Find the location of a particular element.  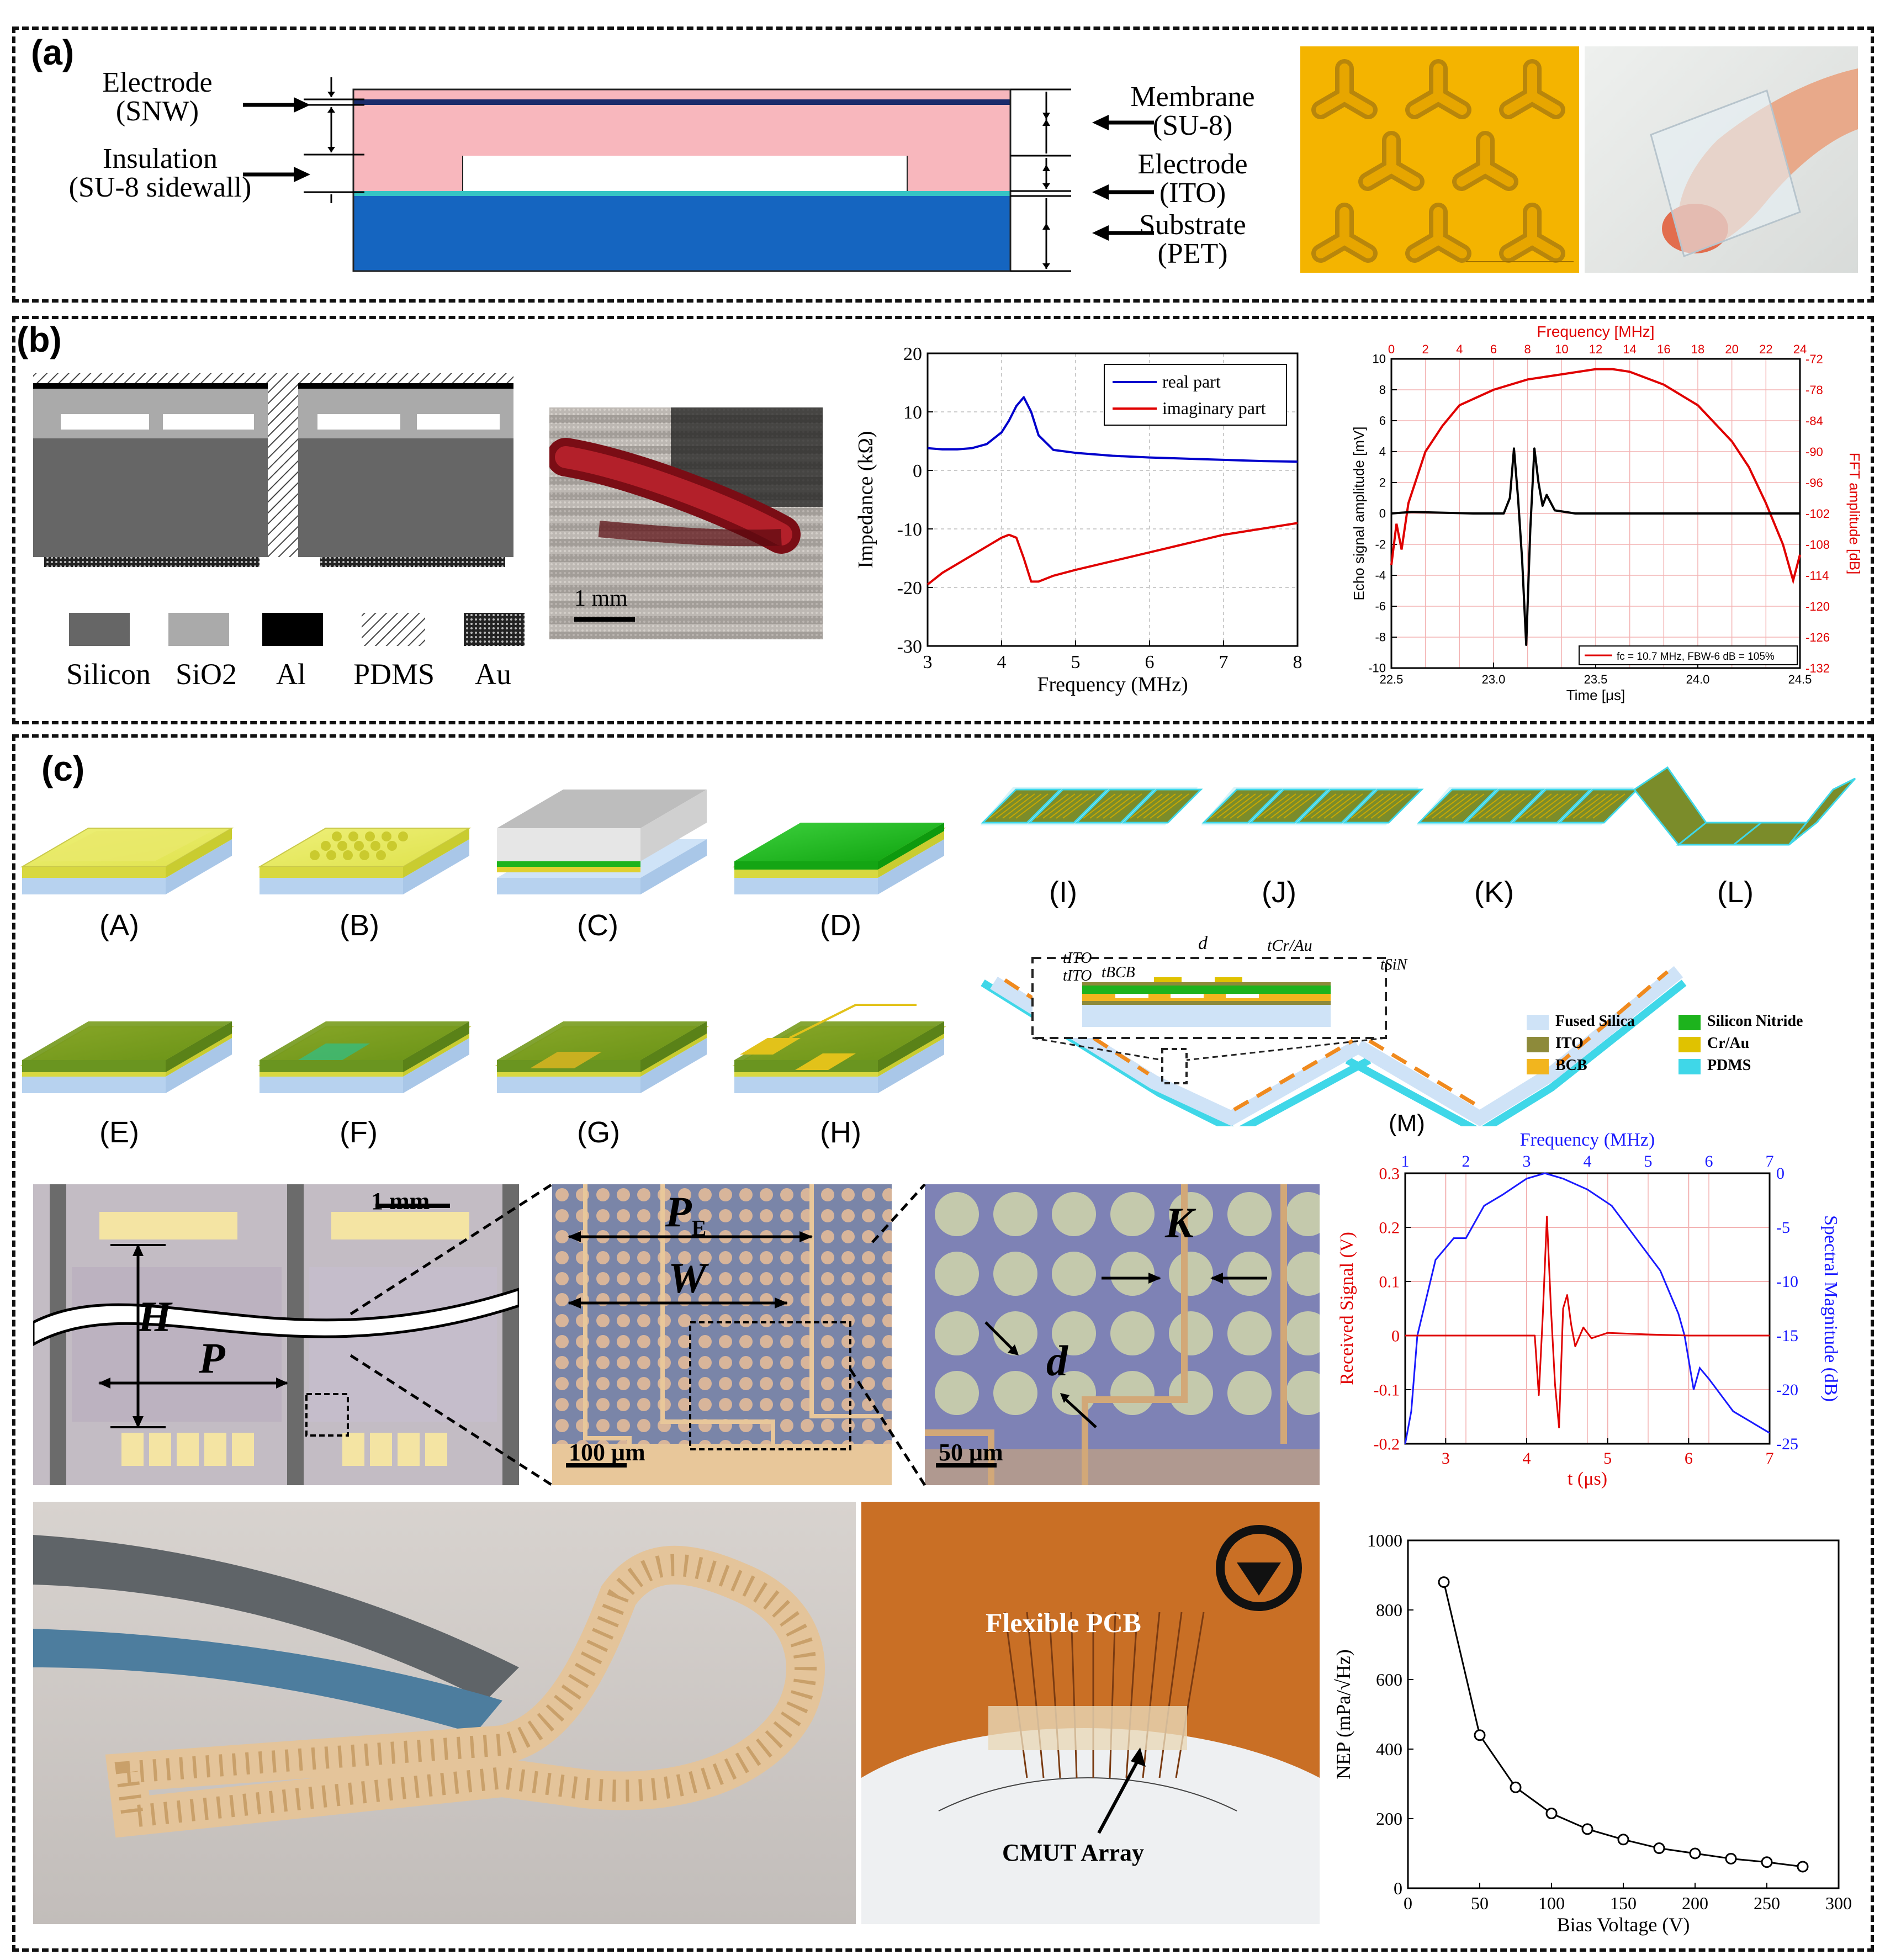

micrograph-2-scale: 100 μm is located at coordinates (607, 1453).